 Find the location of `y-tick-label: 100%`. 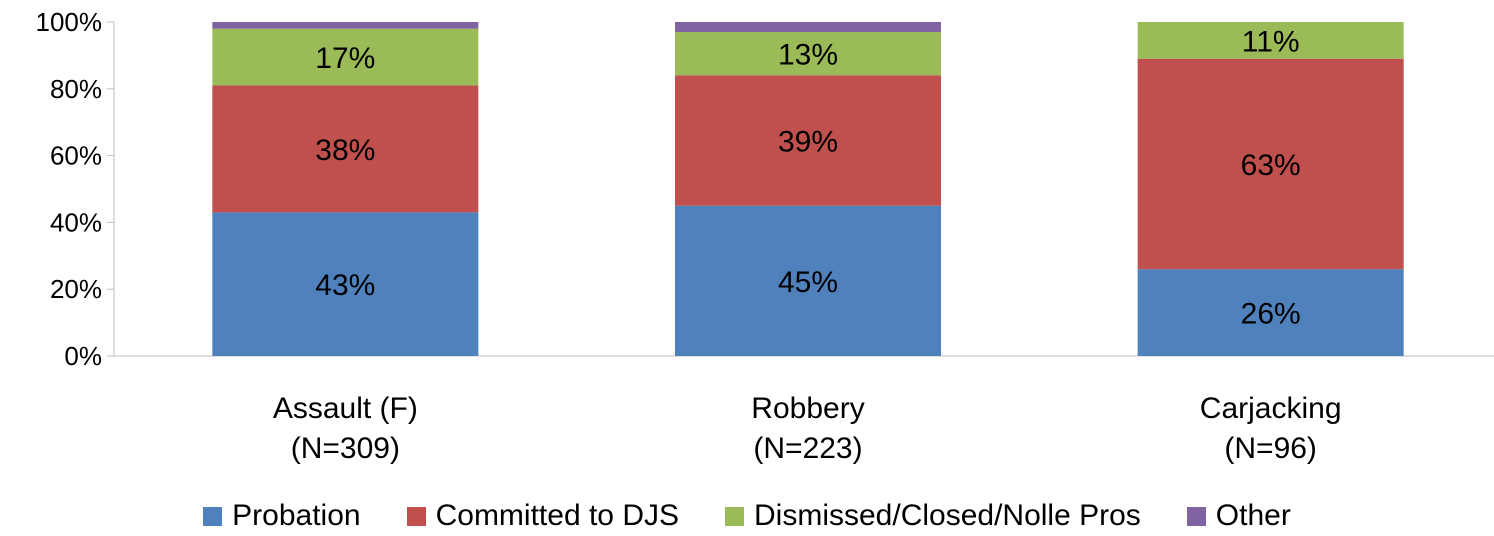

y-tick-label: 100% is located at coordinates (69, 22).